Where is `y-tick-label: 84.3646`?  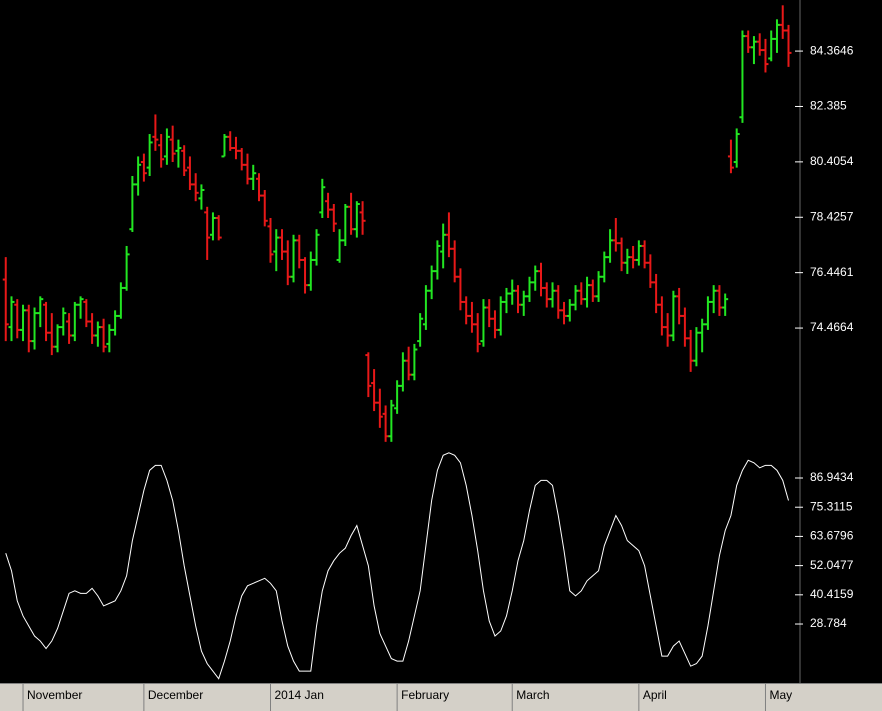
y-tick-label: 84.3646 is located at coordinates (832, 50).